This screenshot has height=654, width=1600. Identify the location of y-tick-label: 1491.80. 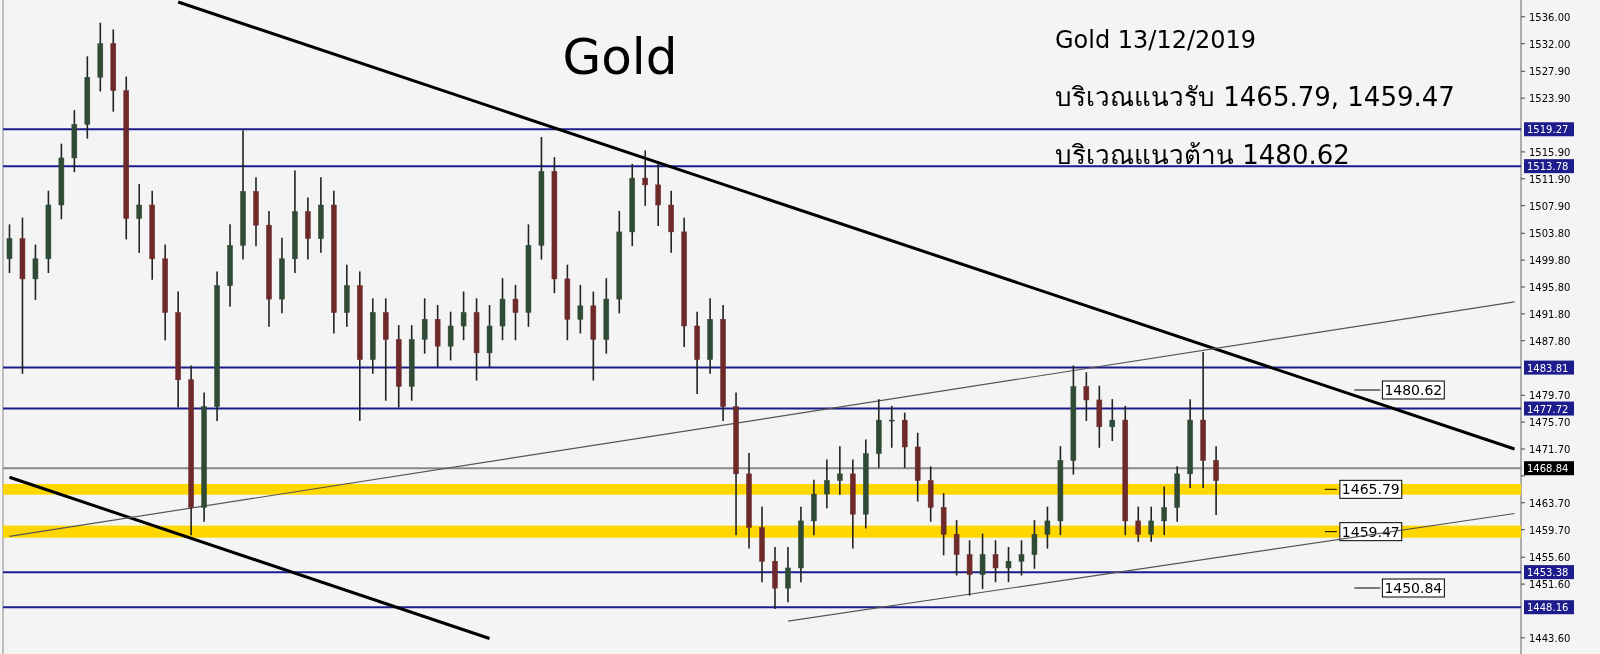
(1550, 314).